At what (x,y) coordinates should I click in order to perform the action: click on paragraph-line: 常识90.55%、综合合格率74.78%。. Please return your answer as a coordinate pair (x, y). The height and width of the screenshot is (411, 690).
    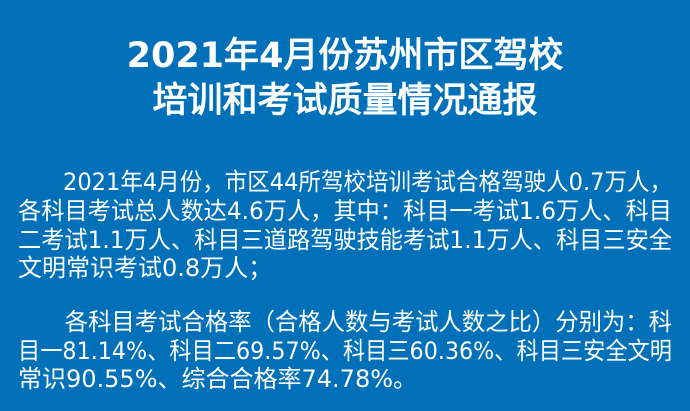
    Looking at the image, I should click on (218, 379).